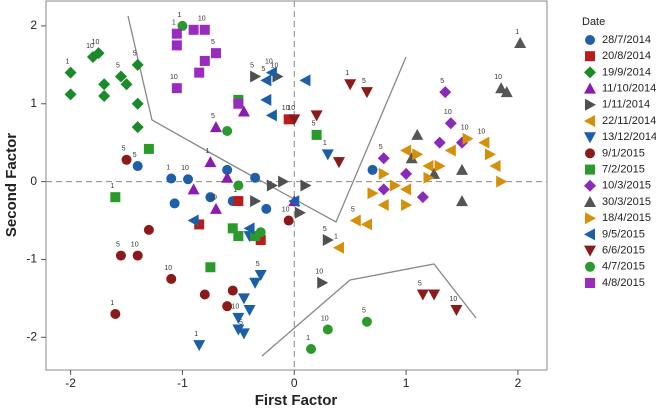 The image size is (656, 409). I want to click on legend-label: 22/11/2014, so click(629, 121).